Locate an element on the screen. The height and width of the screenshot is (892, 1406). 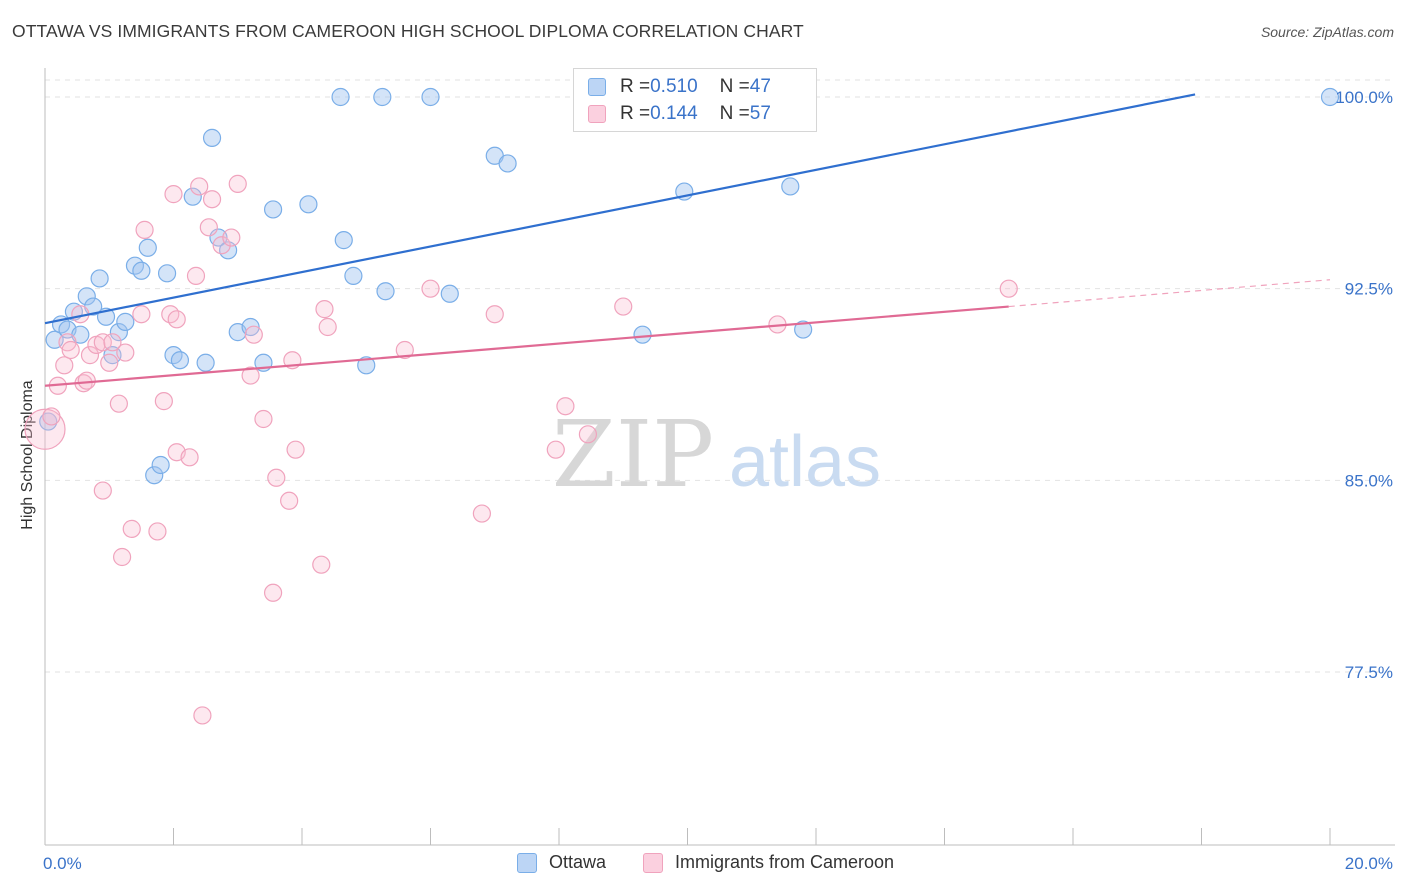
series-legend-cameroon: Immigrants from Cameroon is located at coordinates (768, 862).